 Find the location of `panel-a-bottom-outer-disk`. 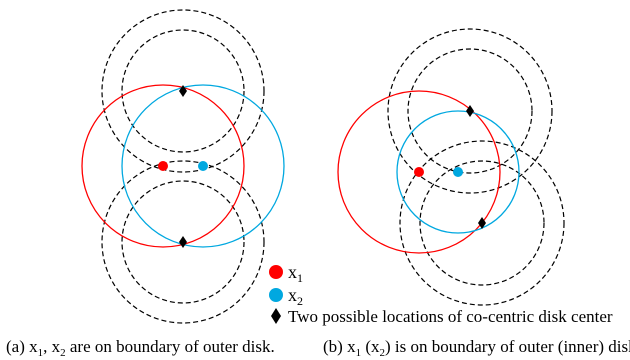

panel-a-bottom-outer-disk is located at coordinates (183, 242).